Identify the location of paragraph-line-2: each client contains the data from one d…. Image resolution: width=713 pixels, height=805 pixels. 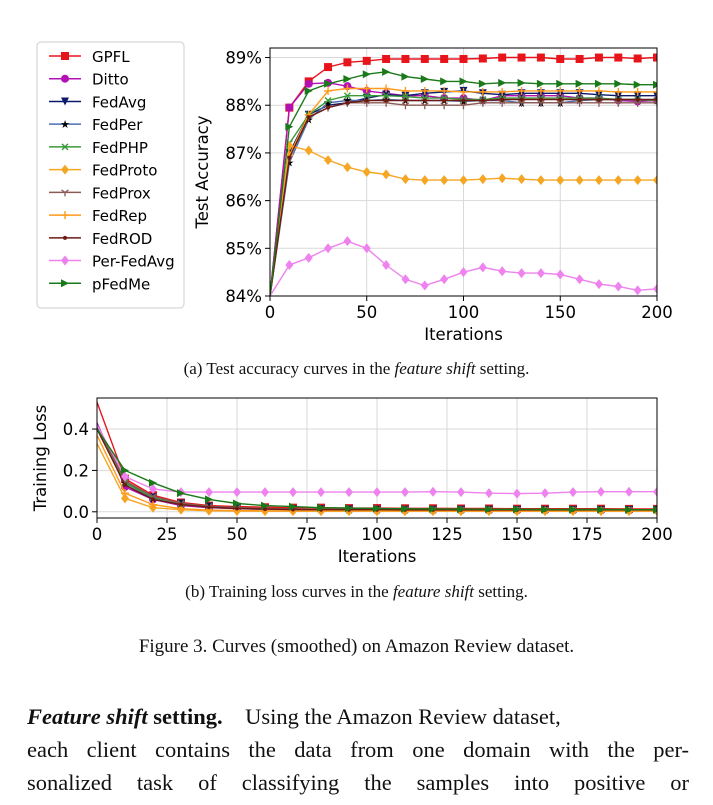
(358, 749).